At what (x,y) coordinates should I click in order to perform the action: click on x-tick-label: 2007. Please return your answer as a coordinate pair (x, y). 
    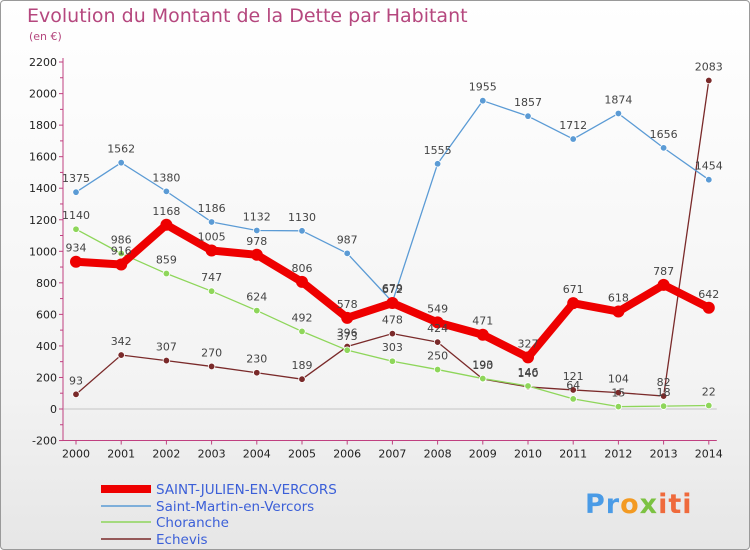
    Looking at the image, I should click on (392, 454).